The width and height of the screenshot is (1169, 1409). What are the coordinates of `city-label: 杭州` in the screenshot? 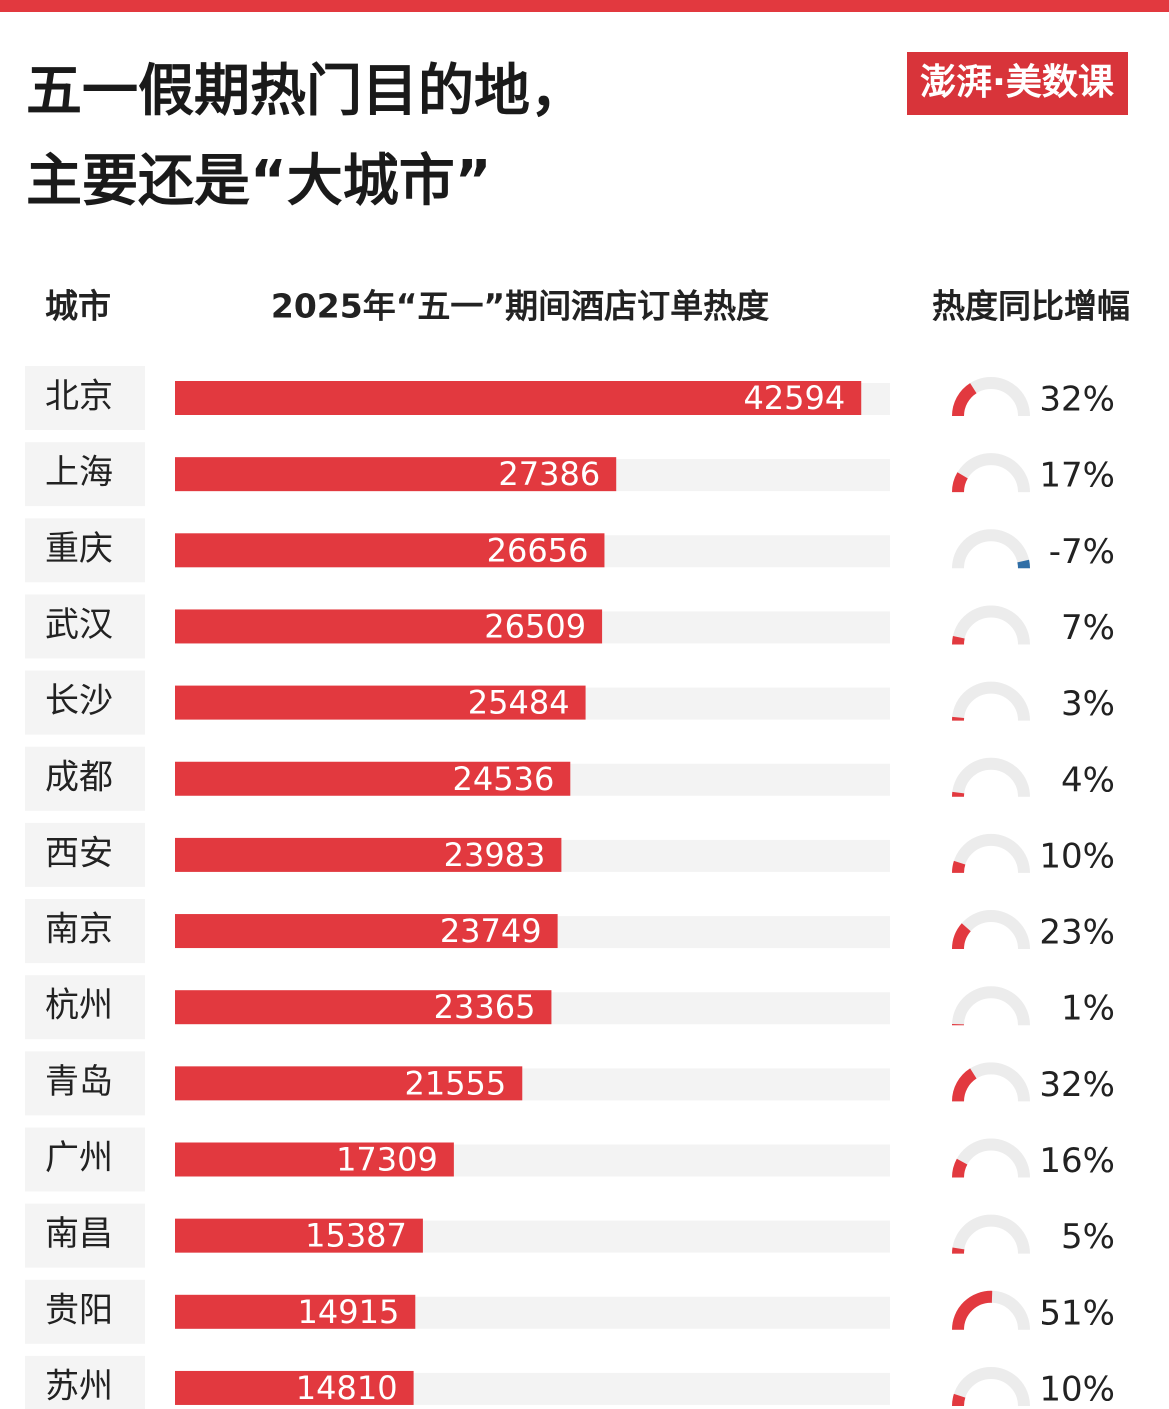 It's located at (79, 1006).